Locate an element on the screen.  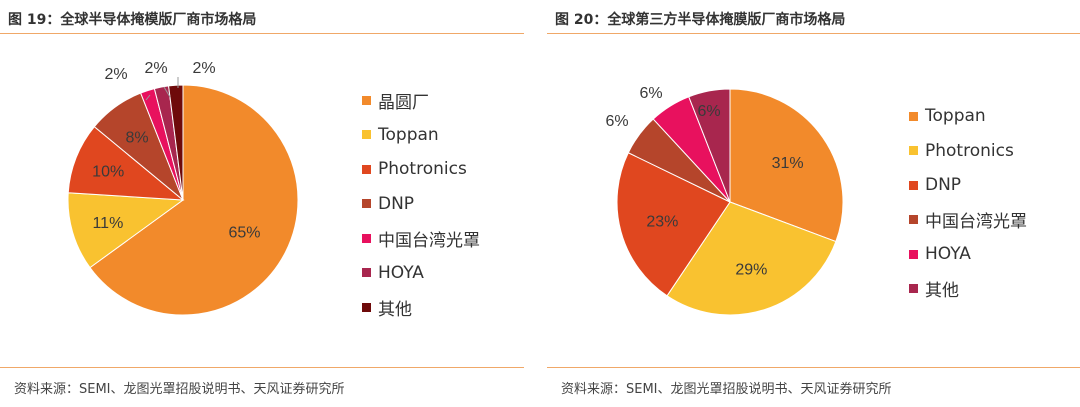
figure-19-title: 图 19：全球半导体掩模版厂商市场格局 is located at coordinates (132, 20).